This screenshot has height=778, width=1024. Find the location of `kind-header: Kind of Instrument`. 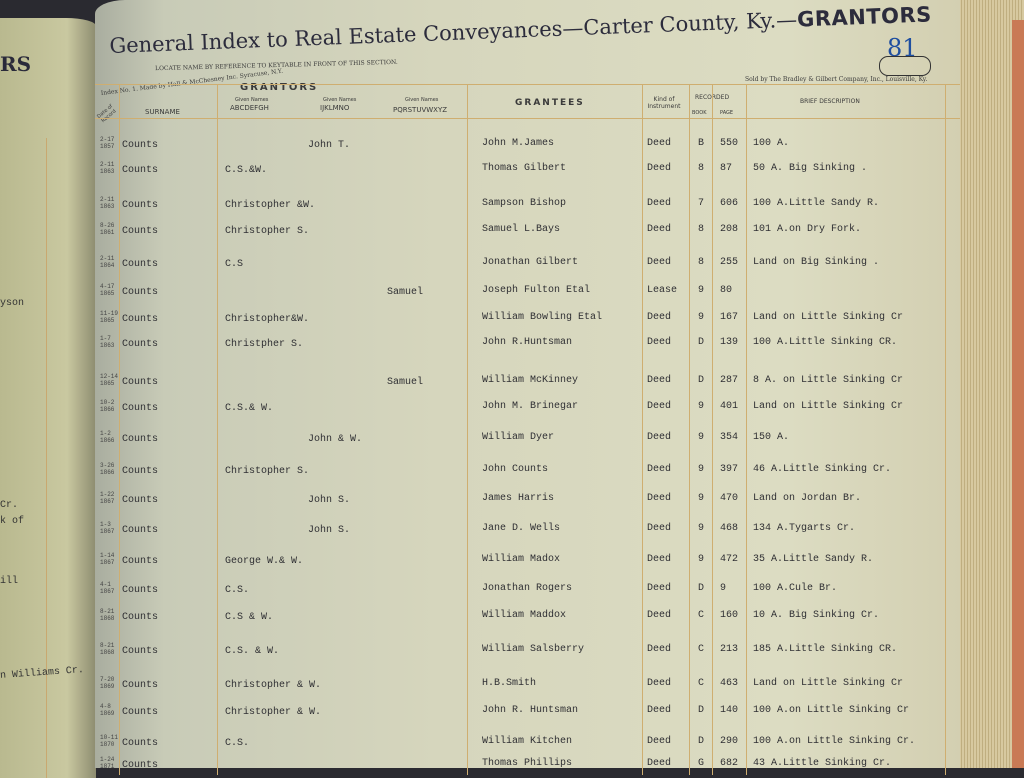

kind-header: Kind of Instrument is located at coordinates (664, 103).